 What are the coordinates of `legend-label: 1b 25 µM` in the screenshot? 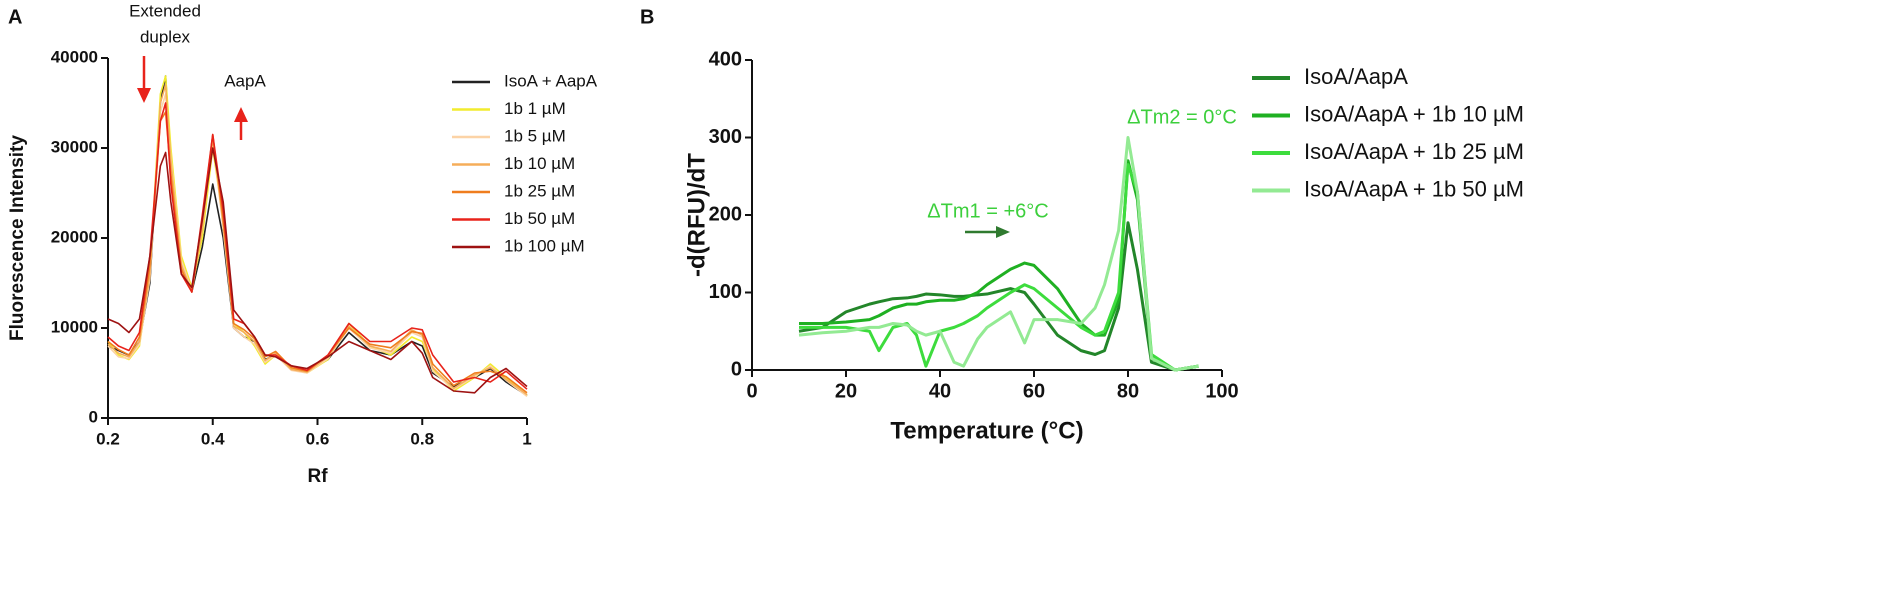 It's located at (539, 190).